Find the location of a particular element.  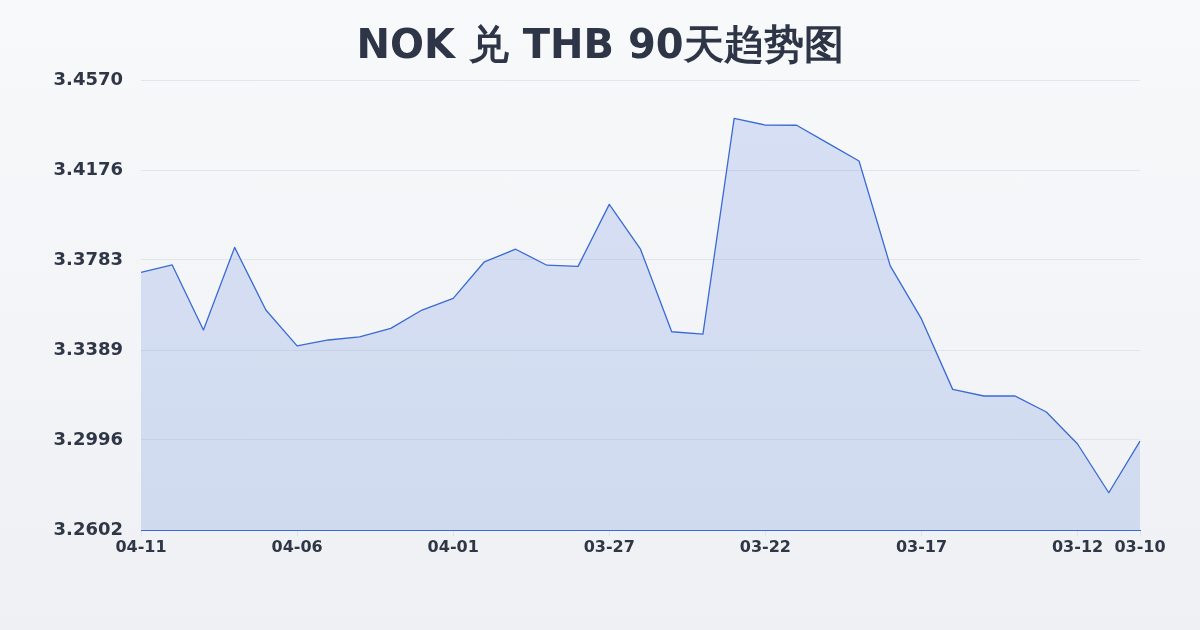

x-tick-label: 03-27 is located at coordinates (609, 546).